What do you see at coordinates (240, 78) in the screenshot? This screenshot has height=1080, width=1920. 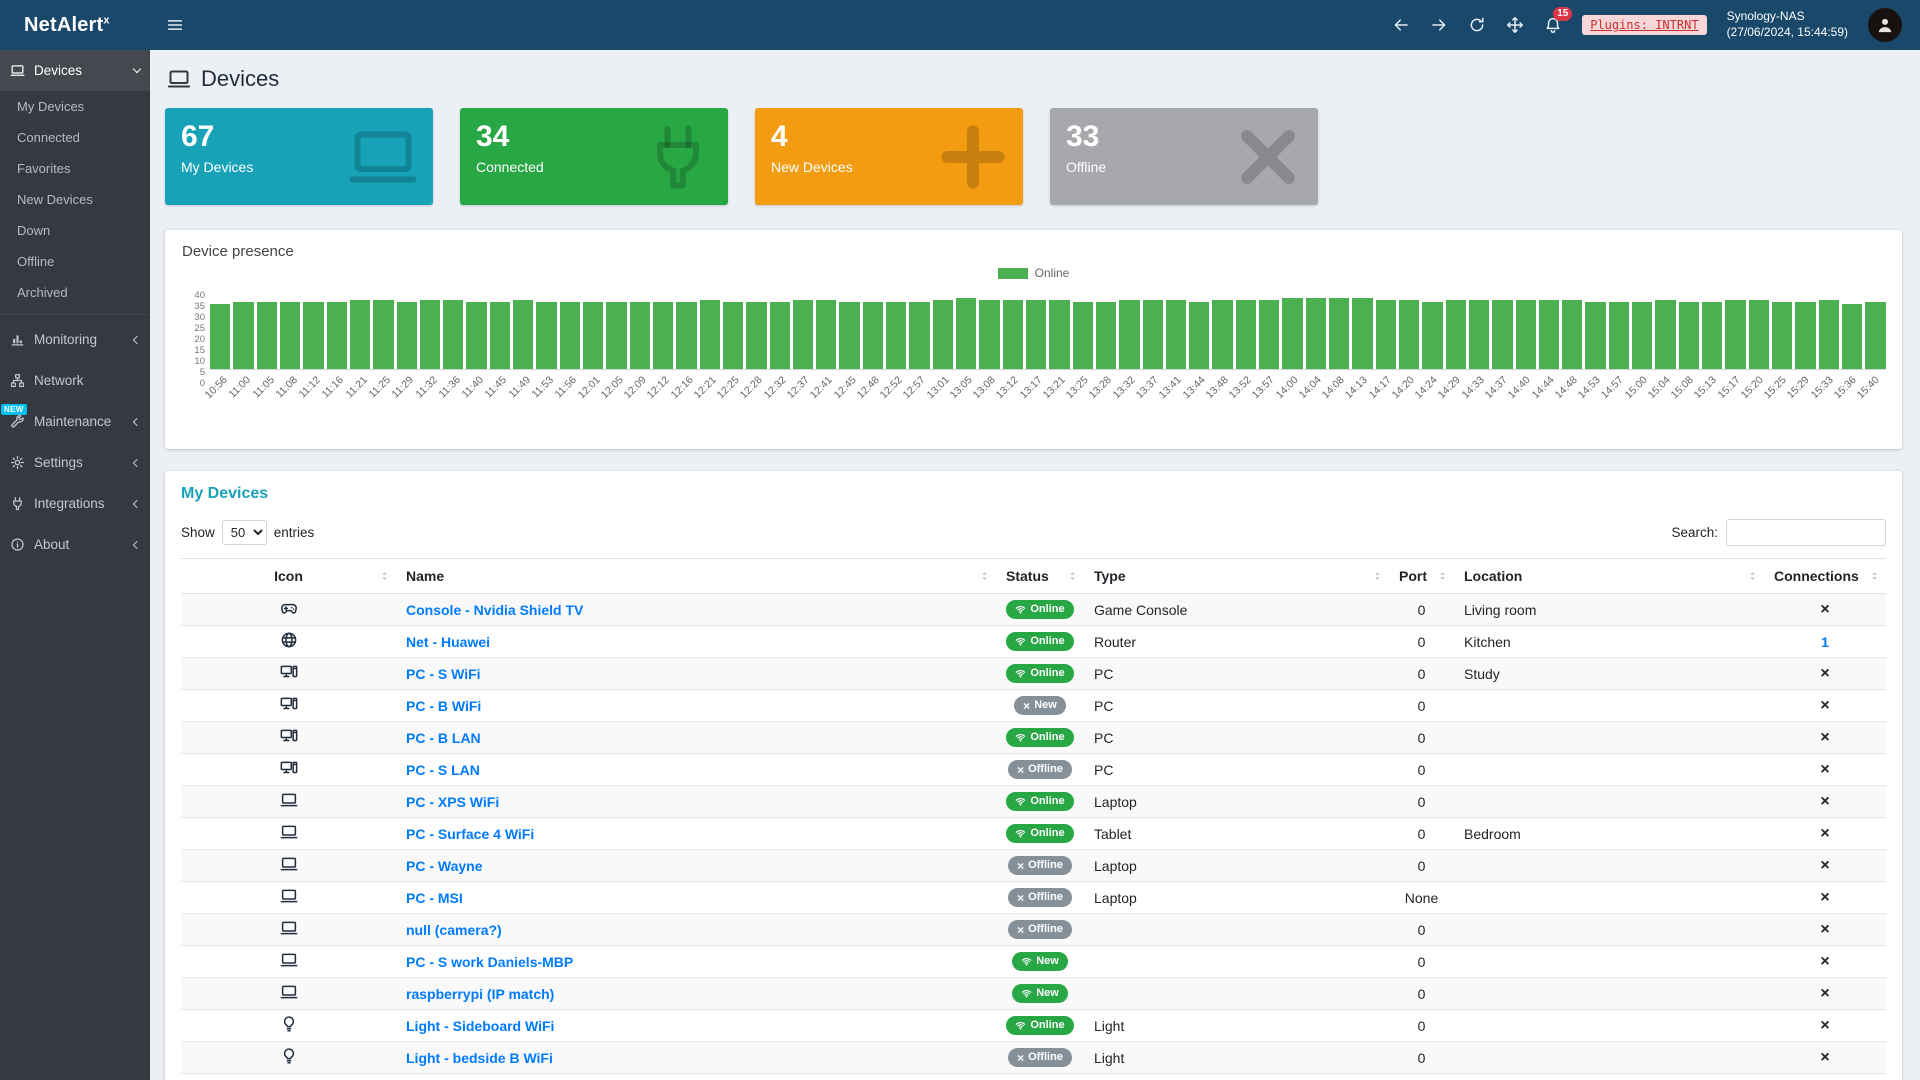 I see `page-title-text: Devices` at bounding box center [240, 78].